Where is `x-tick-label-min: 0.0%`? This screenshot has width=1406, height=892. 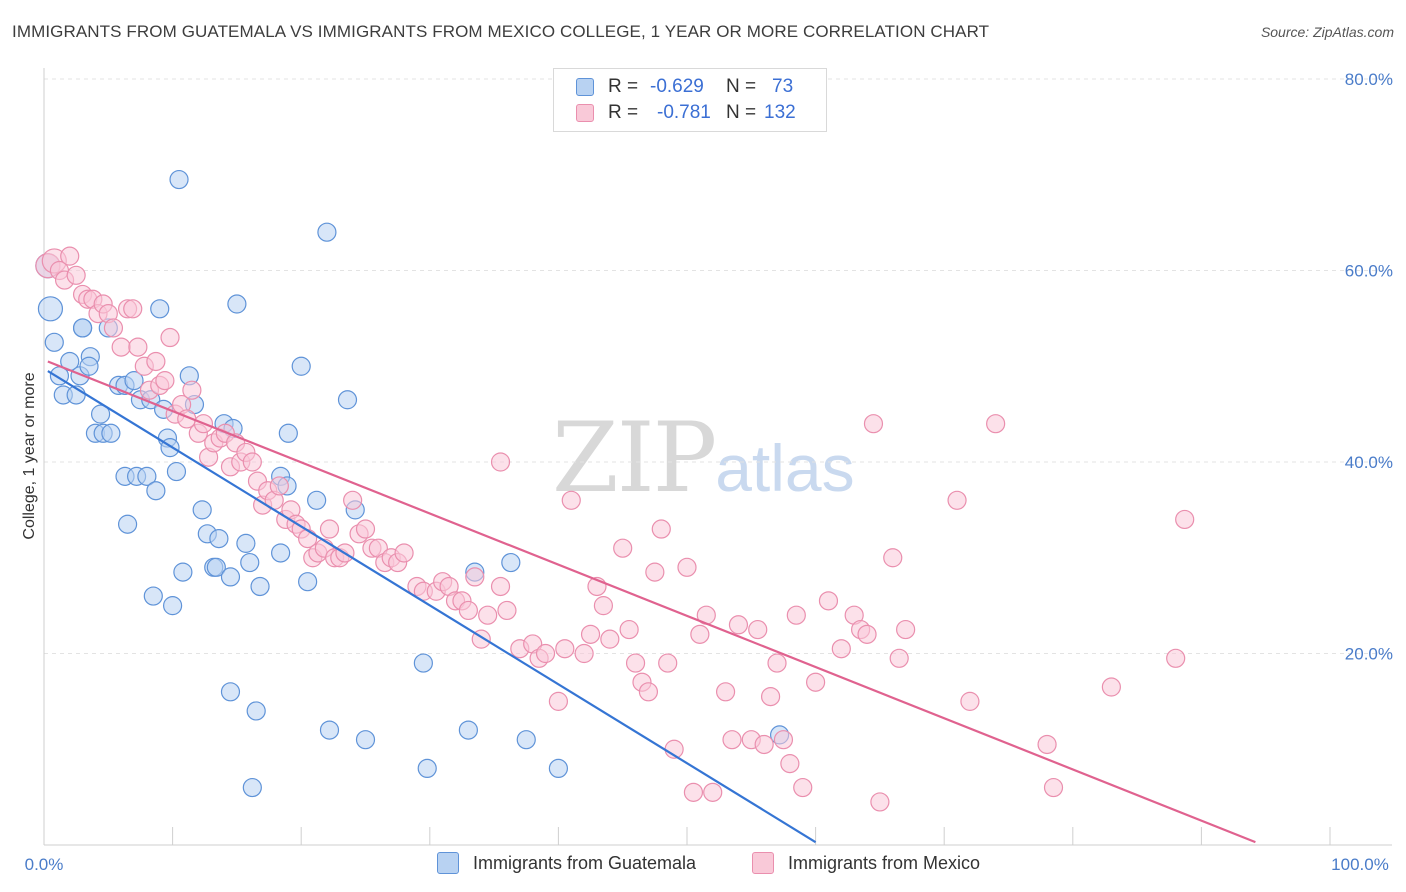
x-tick-label-min: 0.0% is located at coordinates (44, 864).